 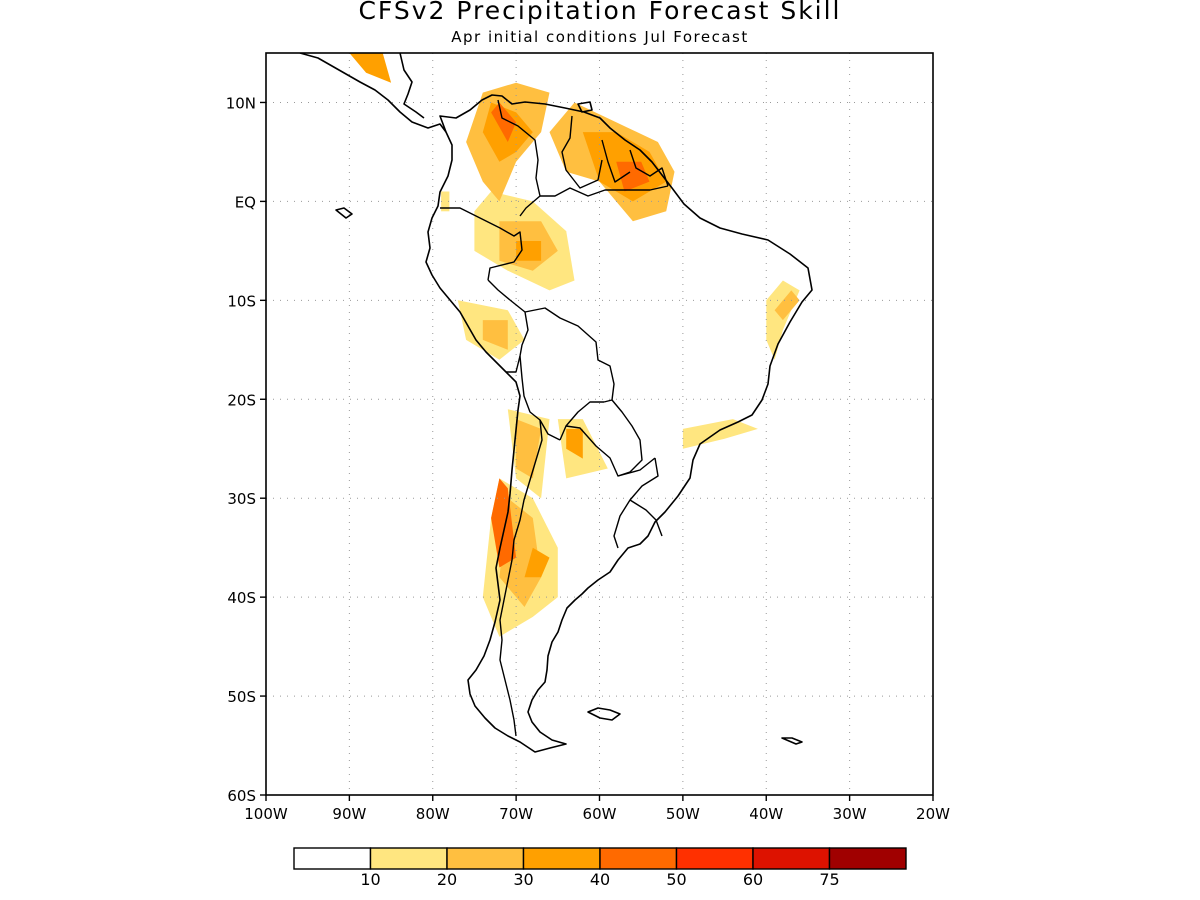 What do you see at coordinates (370, 879) in the screenshot?
I see `colorbar-label: 10` at bounding box center [370, 879].